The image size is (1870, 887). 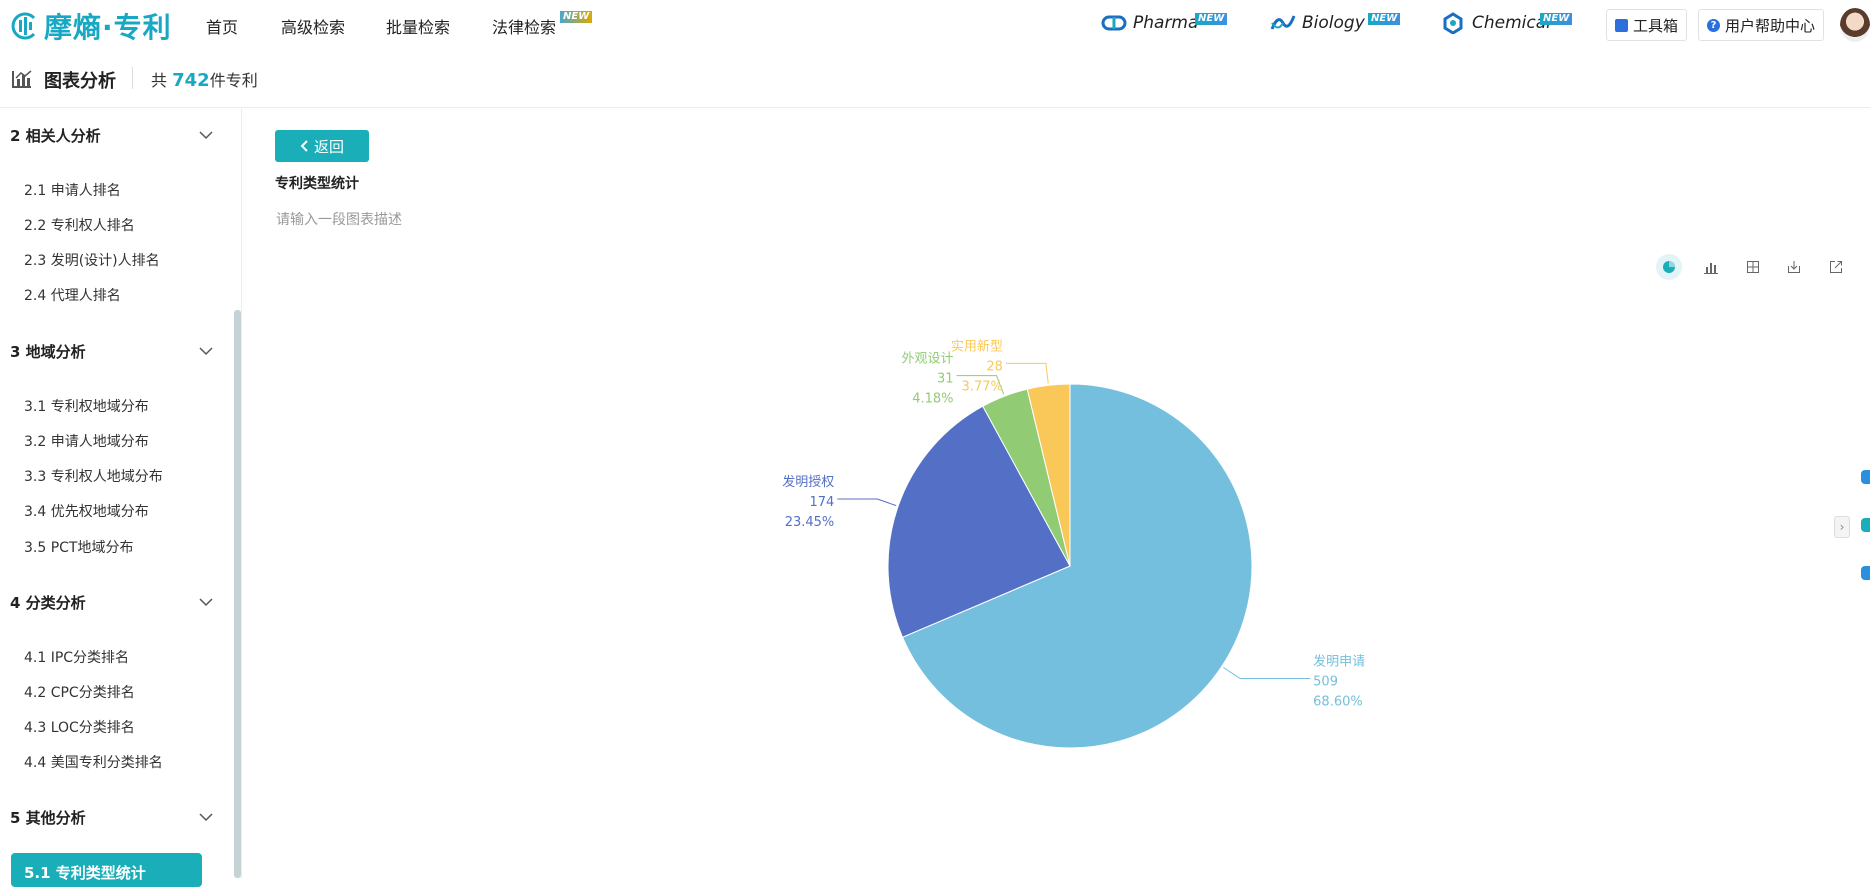 I want to click on slice-label-name: 实用新型, so click(x=977, y=346).